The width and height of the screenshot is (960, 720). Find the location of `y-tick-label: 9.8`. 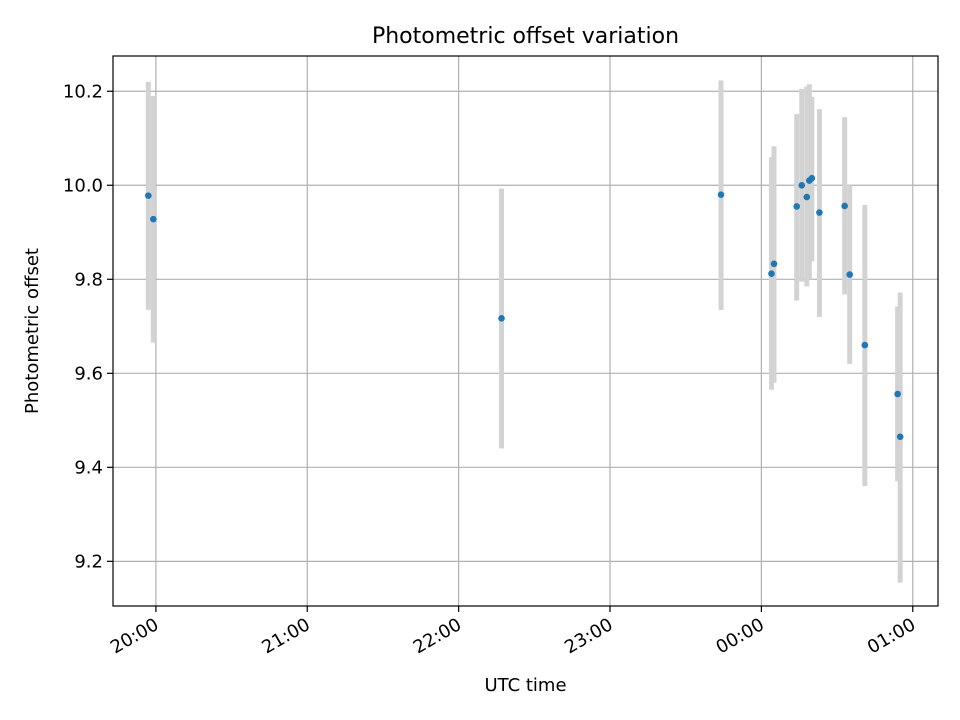

y-tick-label: 9.8 is located at coordinates (88, 279).